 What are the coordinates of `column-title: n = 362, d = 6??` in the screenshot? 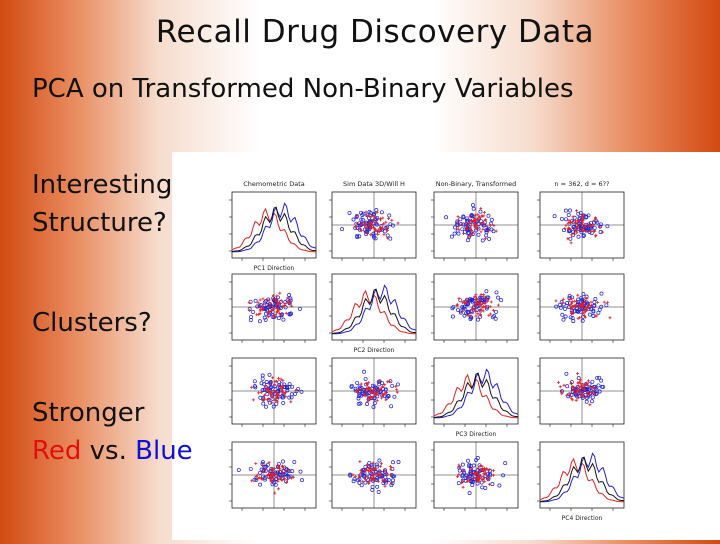 It's located at (582, 184).